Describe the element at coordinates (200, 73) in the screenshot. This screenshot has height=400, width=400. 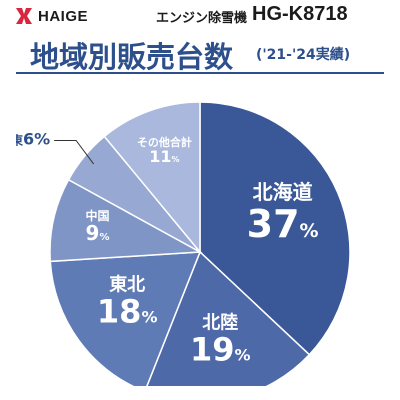
I see `title-divider` at that location.